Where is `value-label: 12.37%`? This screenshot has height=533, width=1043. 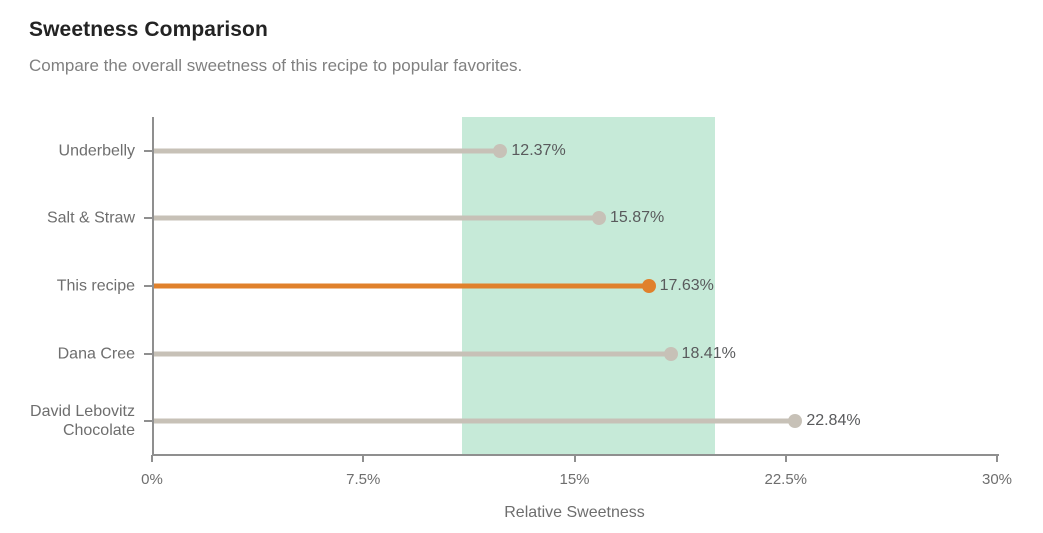 value-label: 12.37% is located at coordinates (538, 150).